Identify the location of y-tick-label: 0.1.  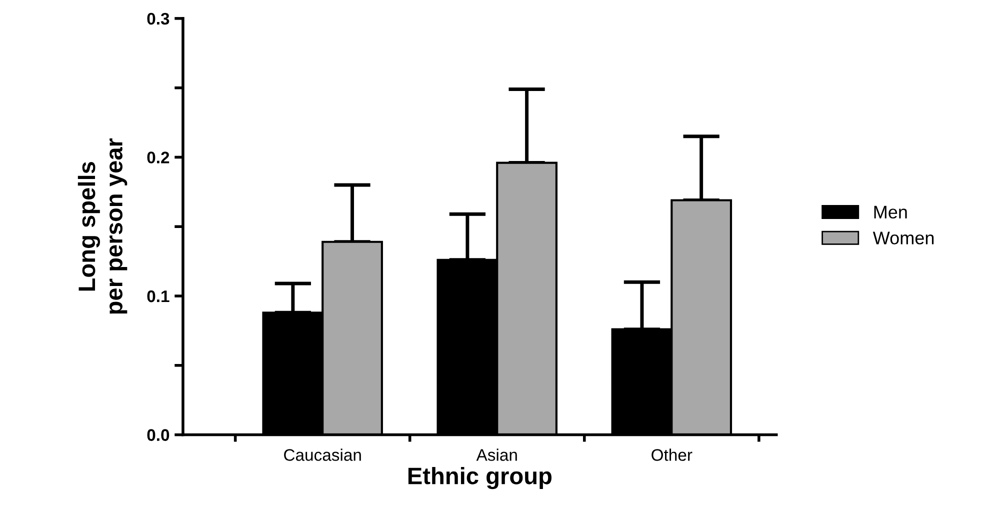
(158, 296).